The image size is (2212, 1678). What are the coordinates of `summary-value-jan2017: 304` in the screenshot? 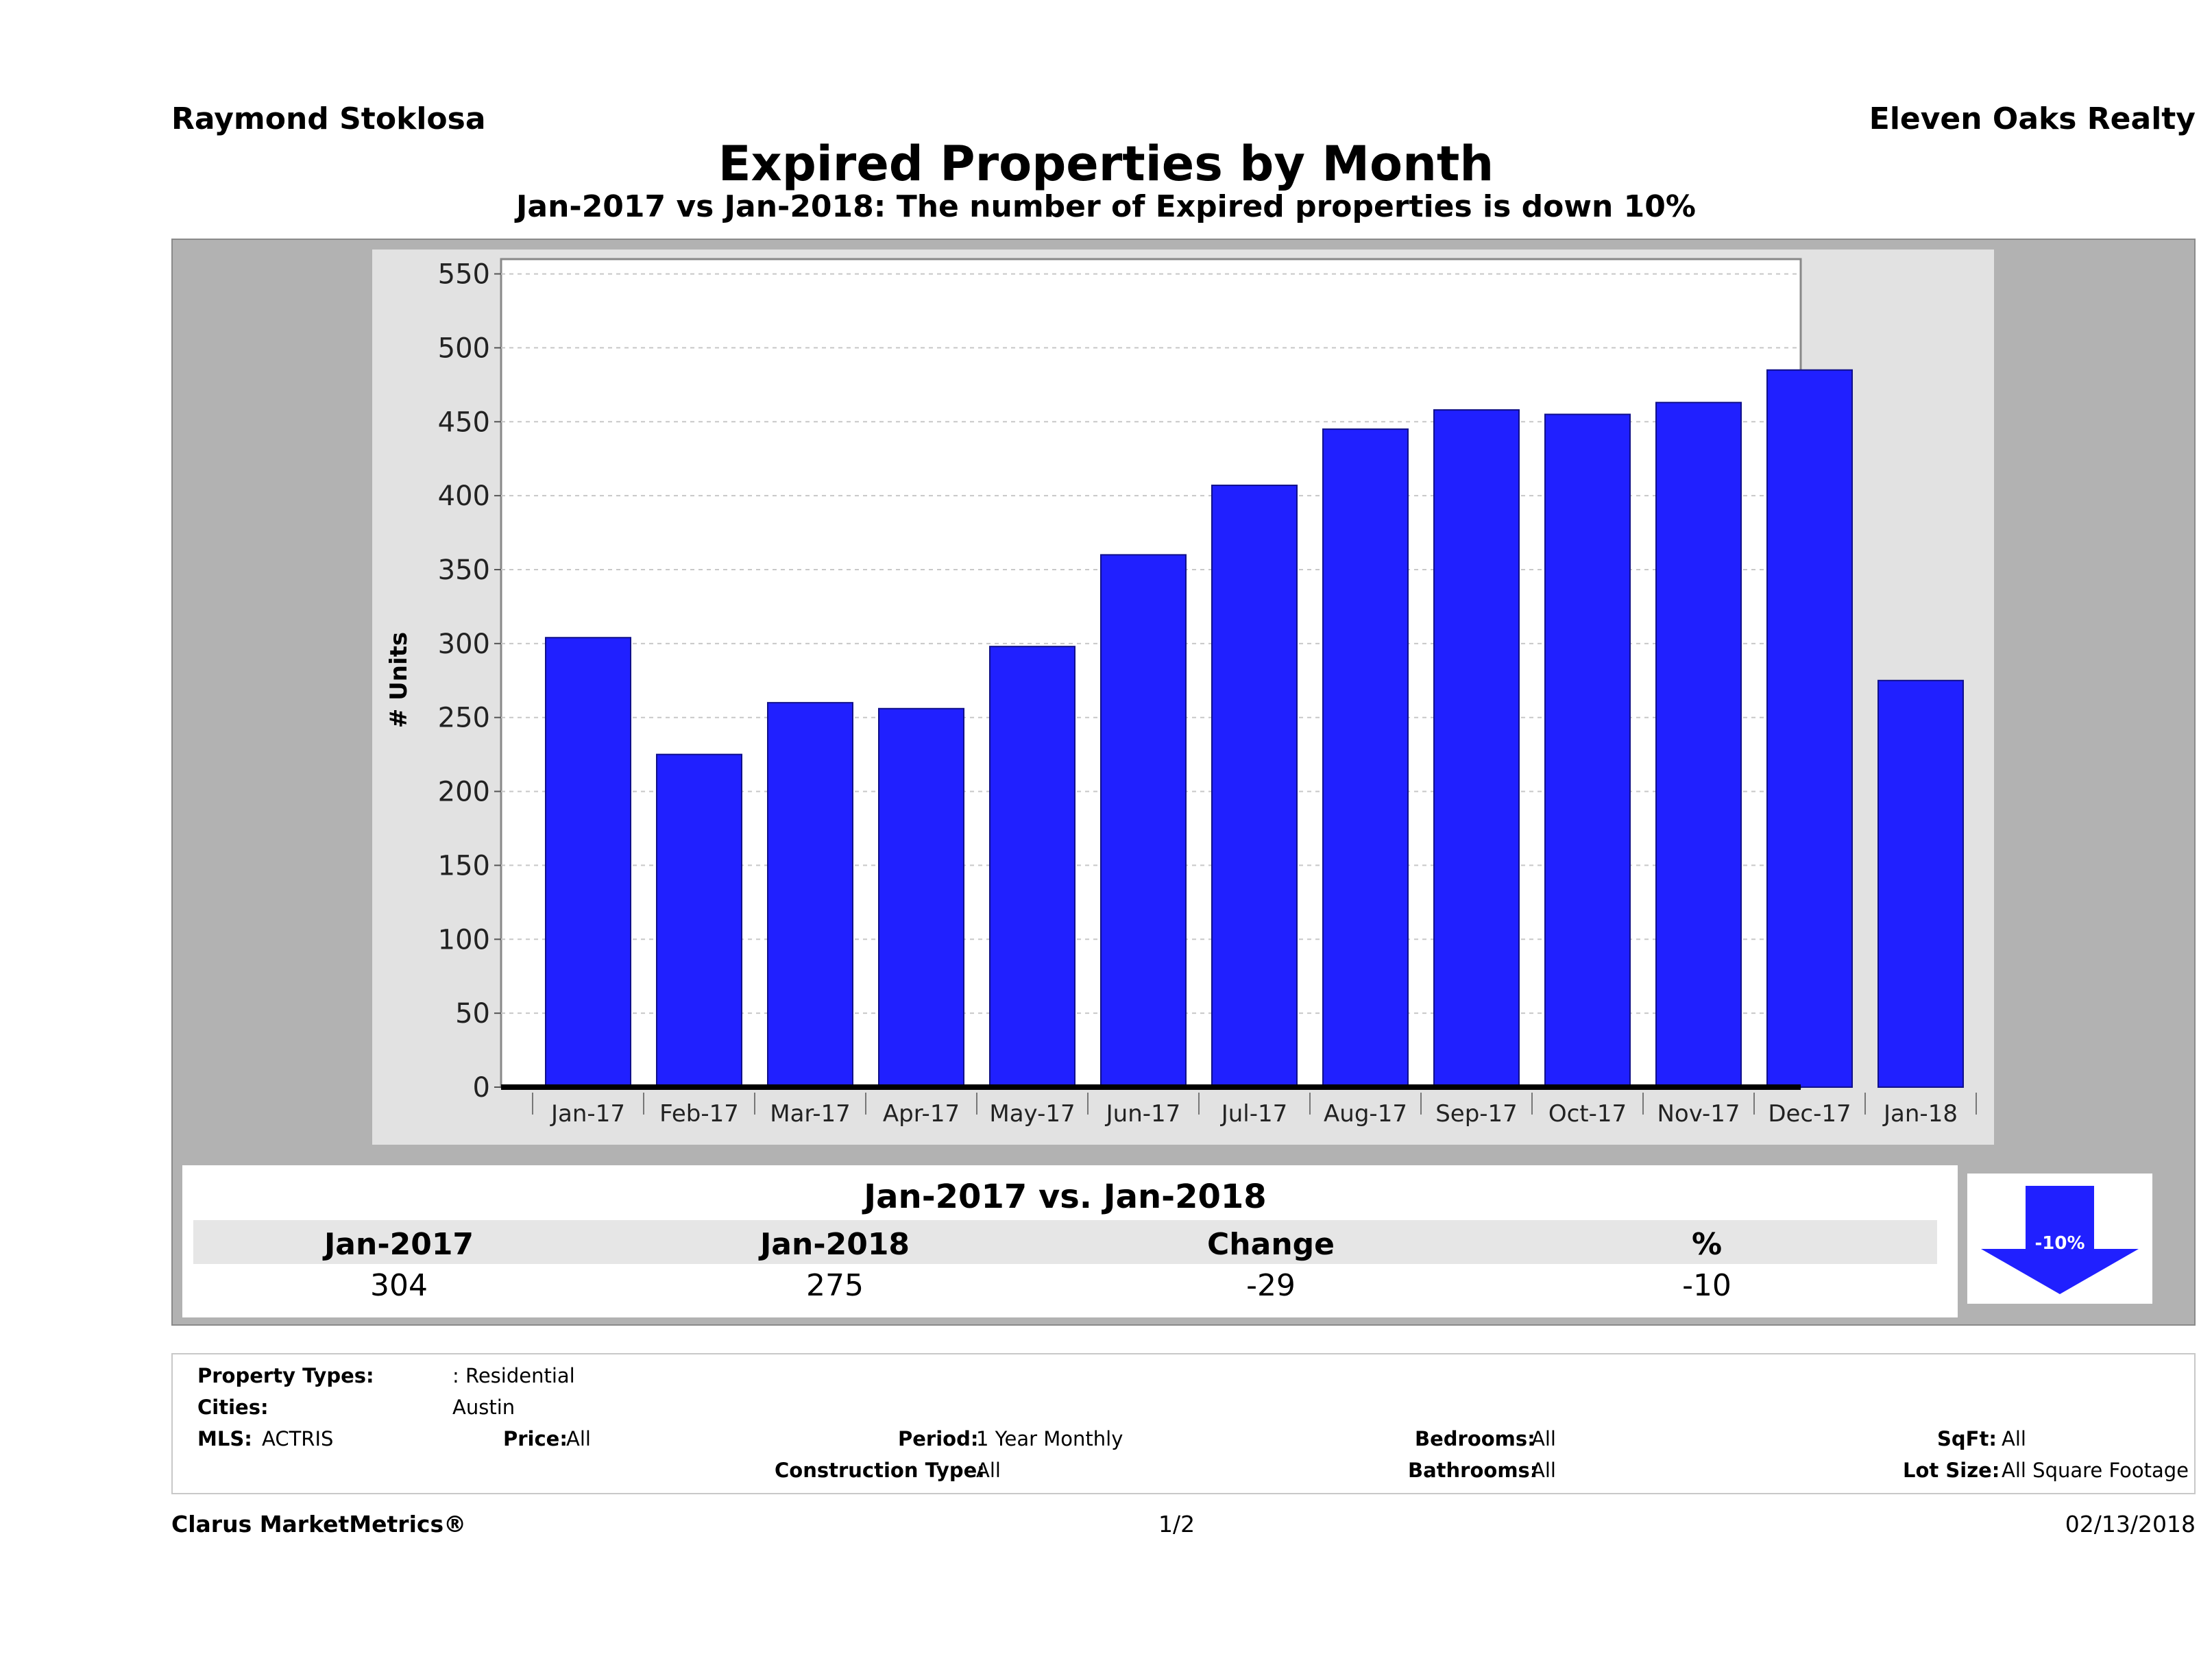 It's located at (399, 1285).